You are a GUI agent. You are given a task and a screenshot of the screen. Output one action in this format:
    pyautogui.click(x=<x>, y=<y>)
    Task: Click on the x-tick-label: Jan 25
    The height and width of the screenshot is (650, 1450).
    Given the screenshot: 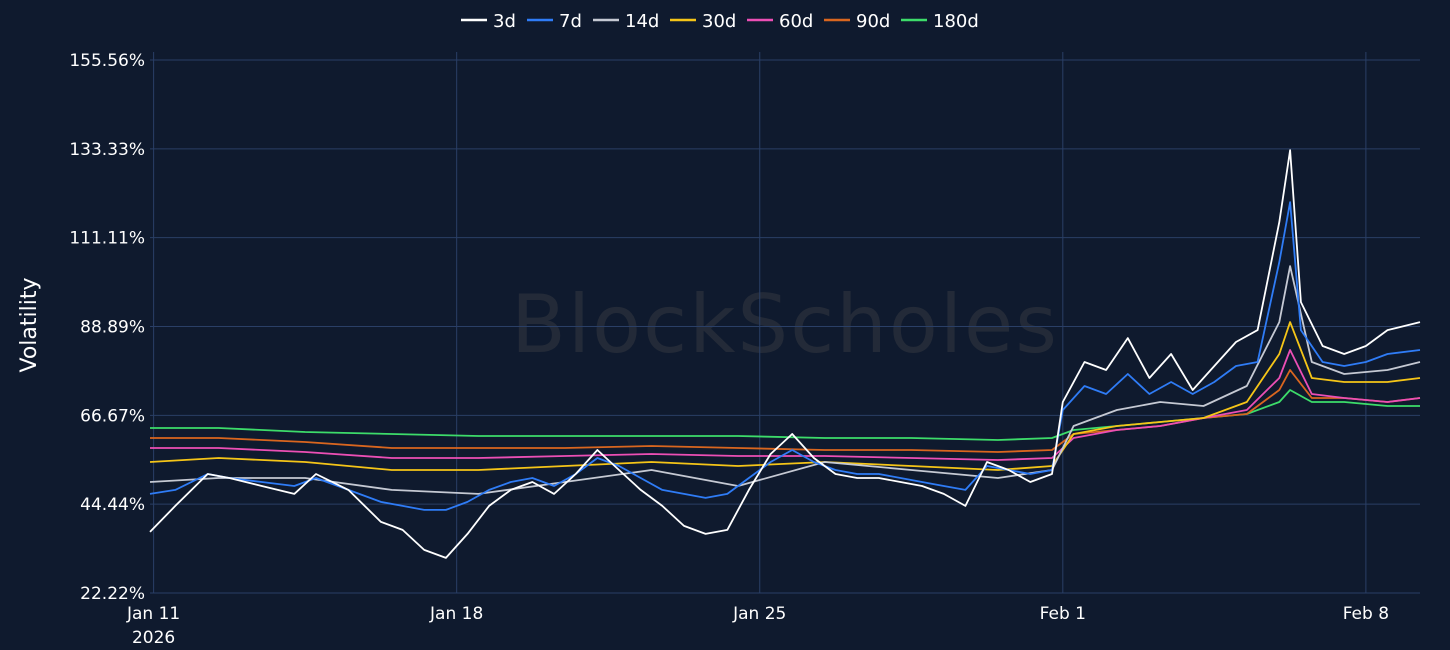 What is the action you would take?
    pyautogui.click(x=759, y=614)
    